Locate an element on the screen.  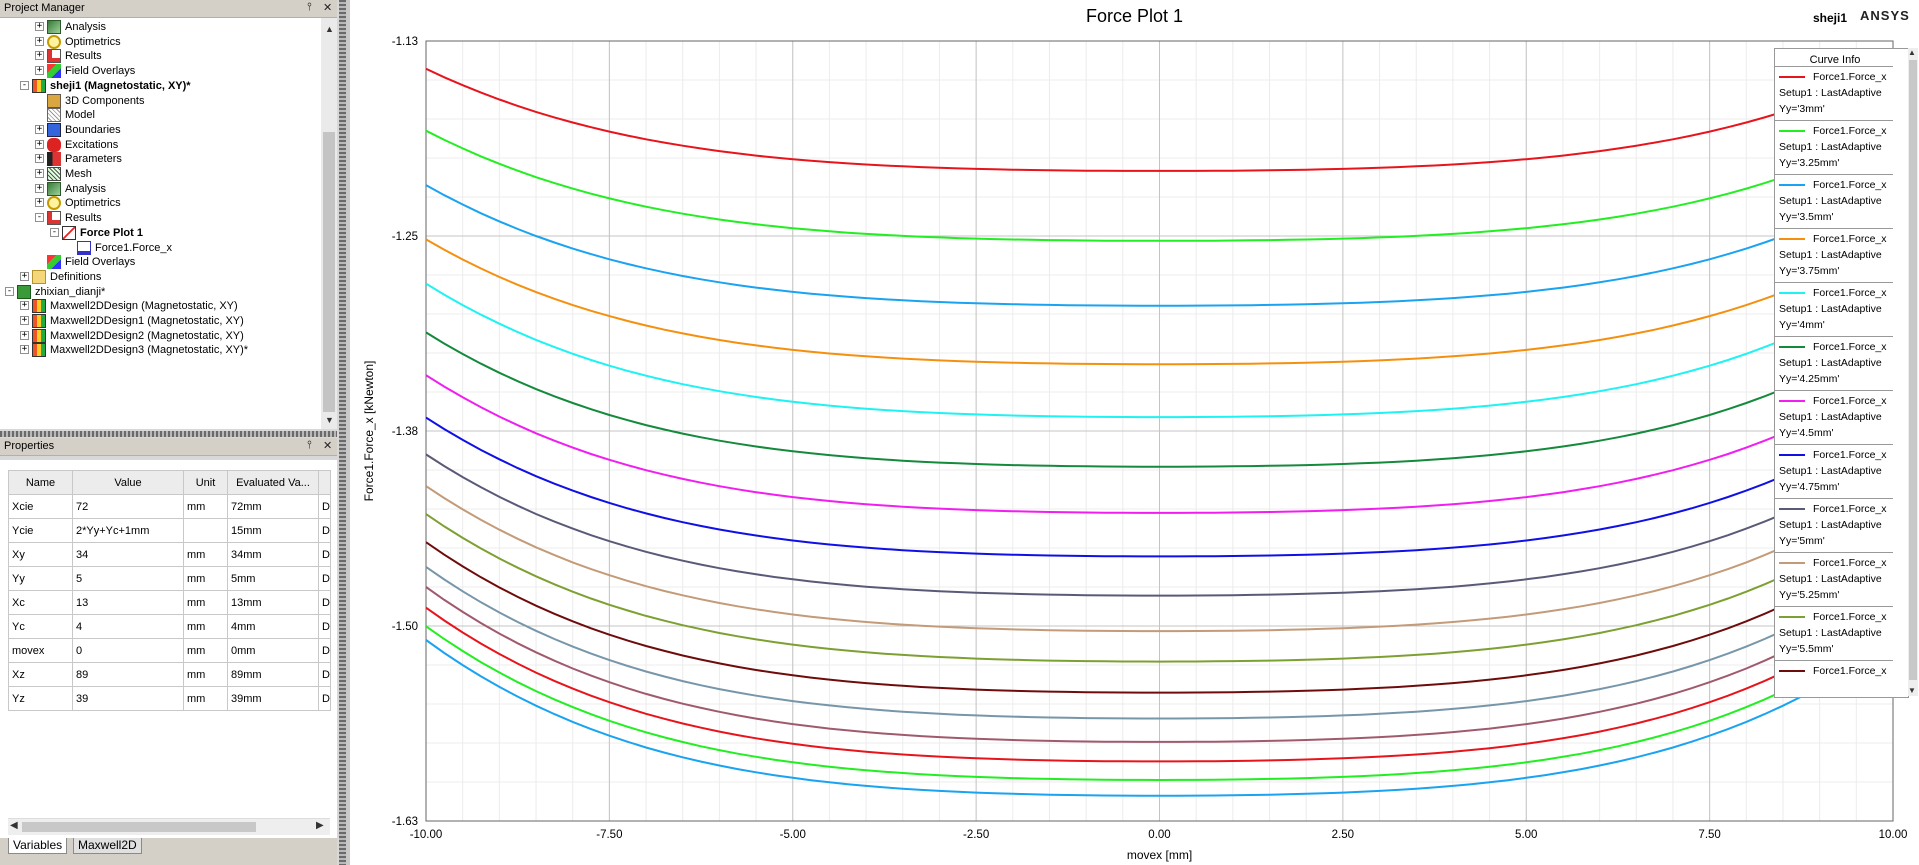
table-cell: 0 is located at coordinates (128, 650).